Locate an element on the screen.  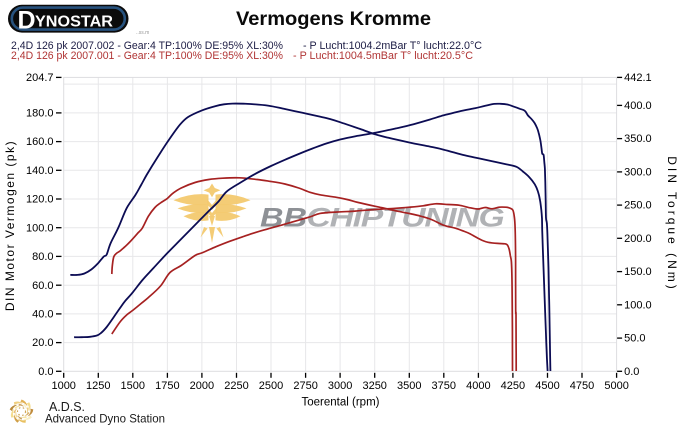
svg-text: Vermogens Kromme is located at coordinates (333, 19).